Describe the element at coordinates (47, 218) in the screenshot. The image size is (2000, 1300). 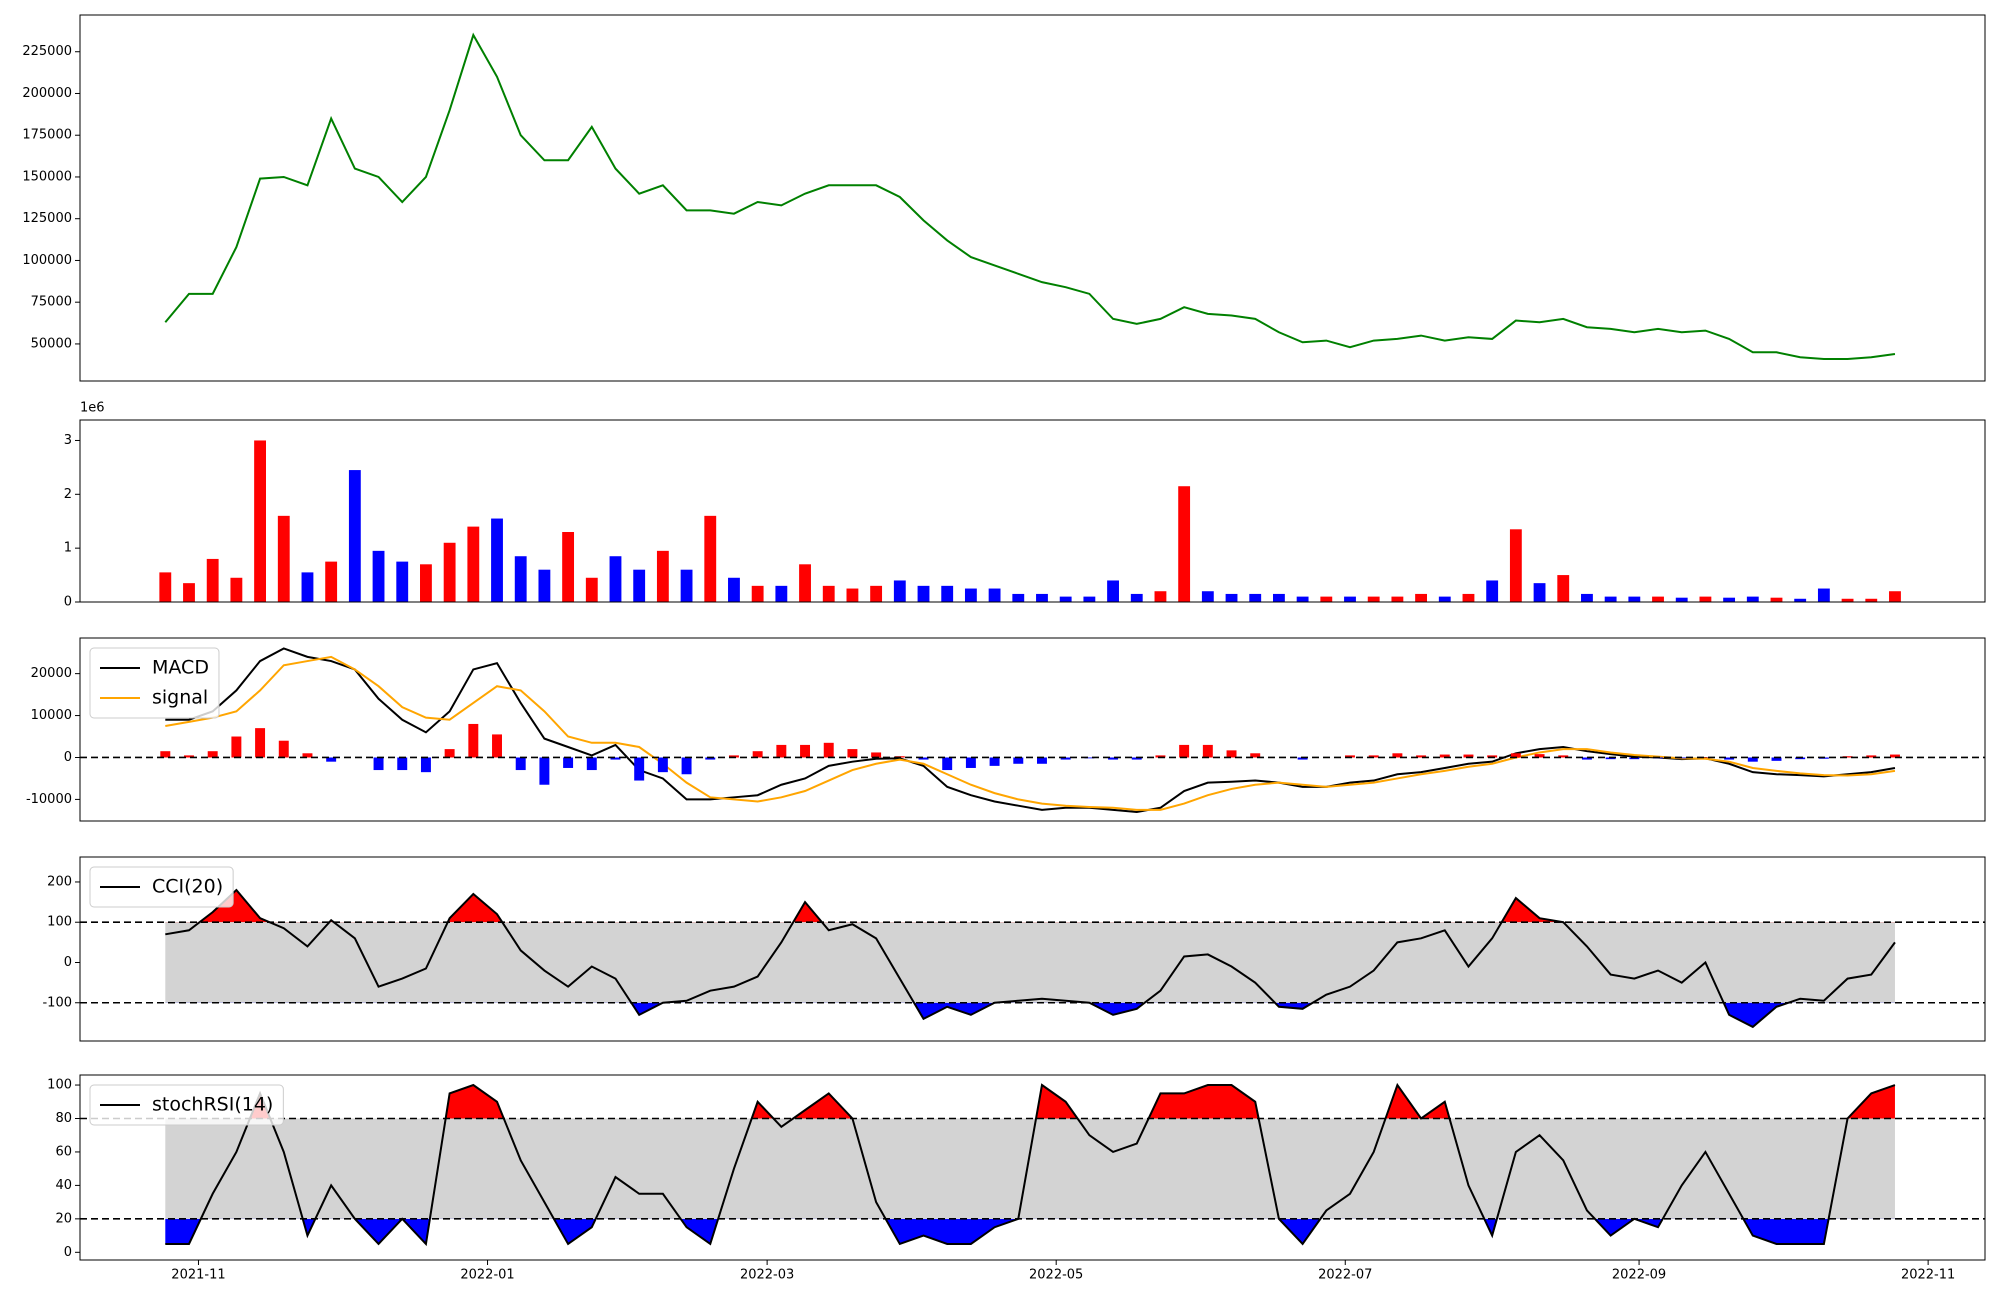
I see `y-tick-label: 125000` at that location.